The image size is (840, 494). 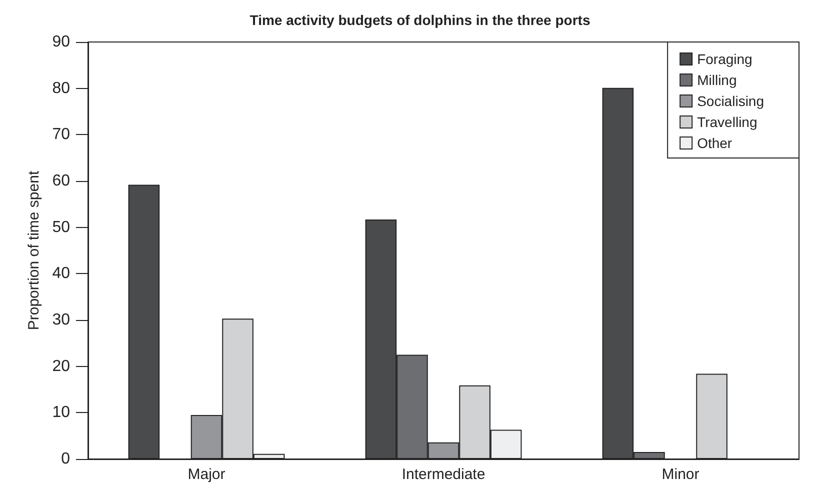 I want to click on y-tick-label: 40, so click(x=61, y=273).